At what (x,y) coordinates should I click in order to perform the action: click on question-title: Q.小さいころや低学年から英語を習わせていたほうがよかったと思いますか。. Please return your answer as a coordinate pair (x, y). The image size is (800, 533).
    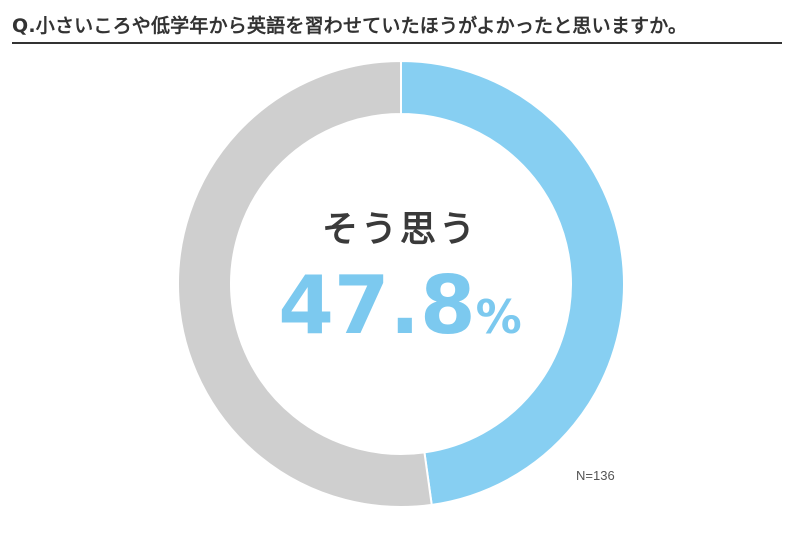
    Looking at the image, I should click on (397, 29).